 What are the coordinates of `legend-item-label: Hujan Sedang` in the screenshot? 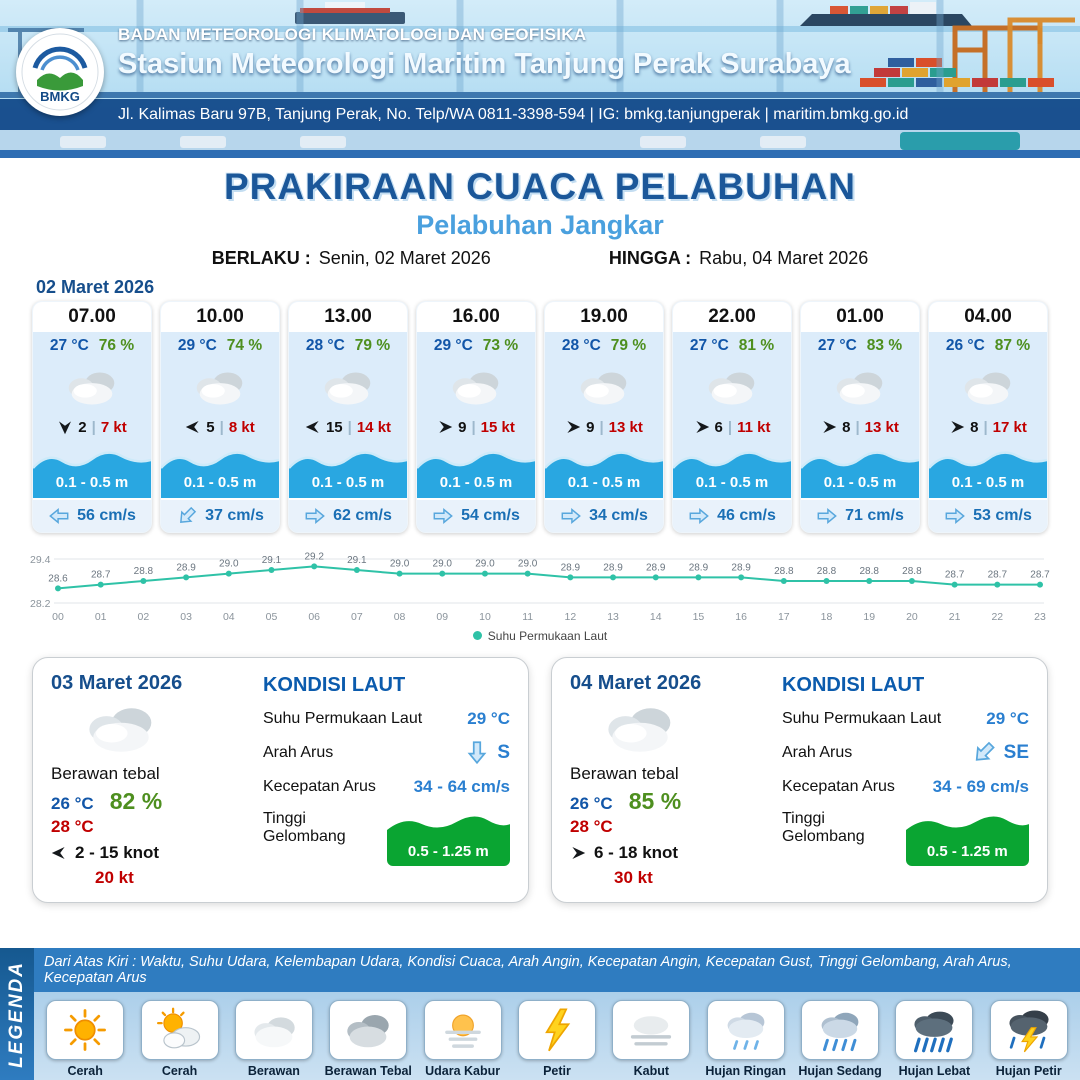 It's located at (840, 1071).